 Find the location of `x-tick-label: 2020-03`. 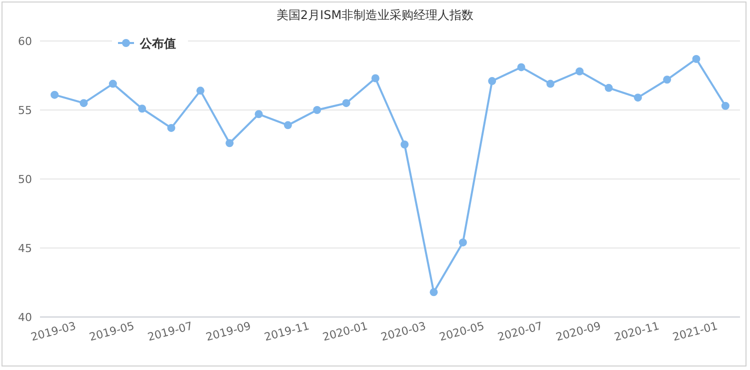

x-tick-label: 2020-03 is located at coordinates (404, 331).